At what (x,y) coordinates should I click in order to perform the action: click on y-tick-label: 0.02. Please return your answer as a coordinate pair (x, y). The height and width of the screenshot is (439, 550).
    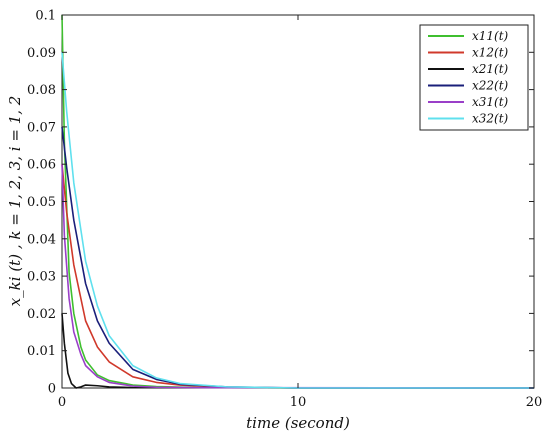
    Looking at the image, I should click on (41, 314).